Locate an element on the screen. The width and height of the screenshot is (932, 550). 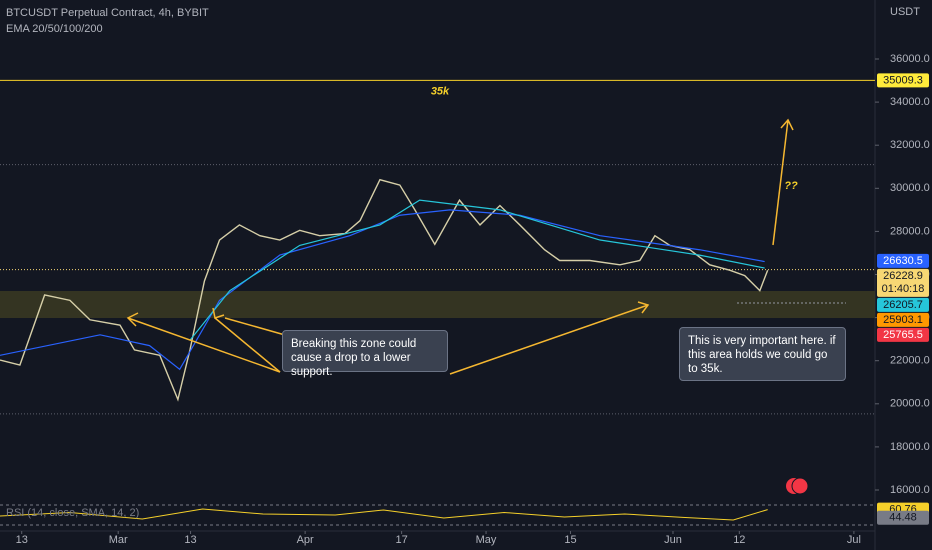
price-tag-label: 25903.1 is located at coordinates (903, 320).